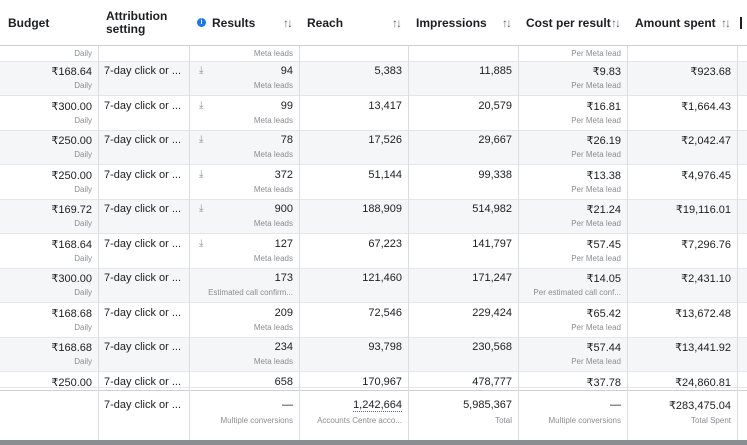 This screenshot has height=445, width=747. I want to click on impressions-value: 171,247, so click(492, 278).